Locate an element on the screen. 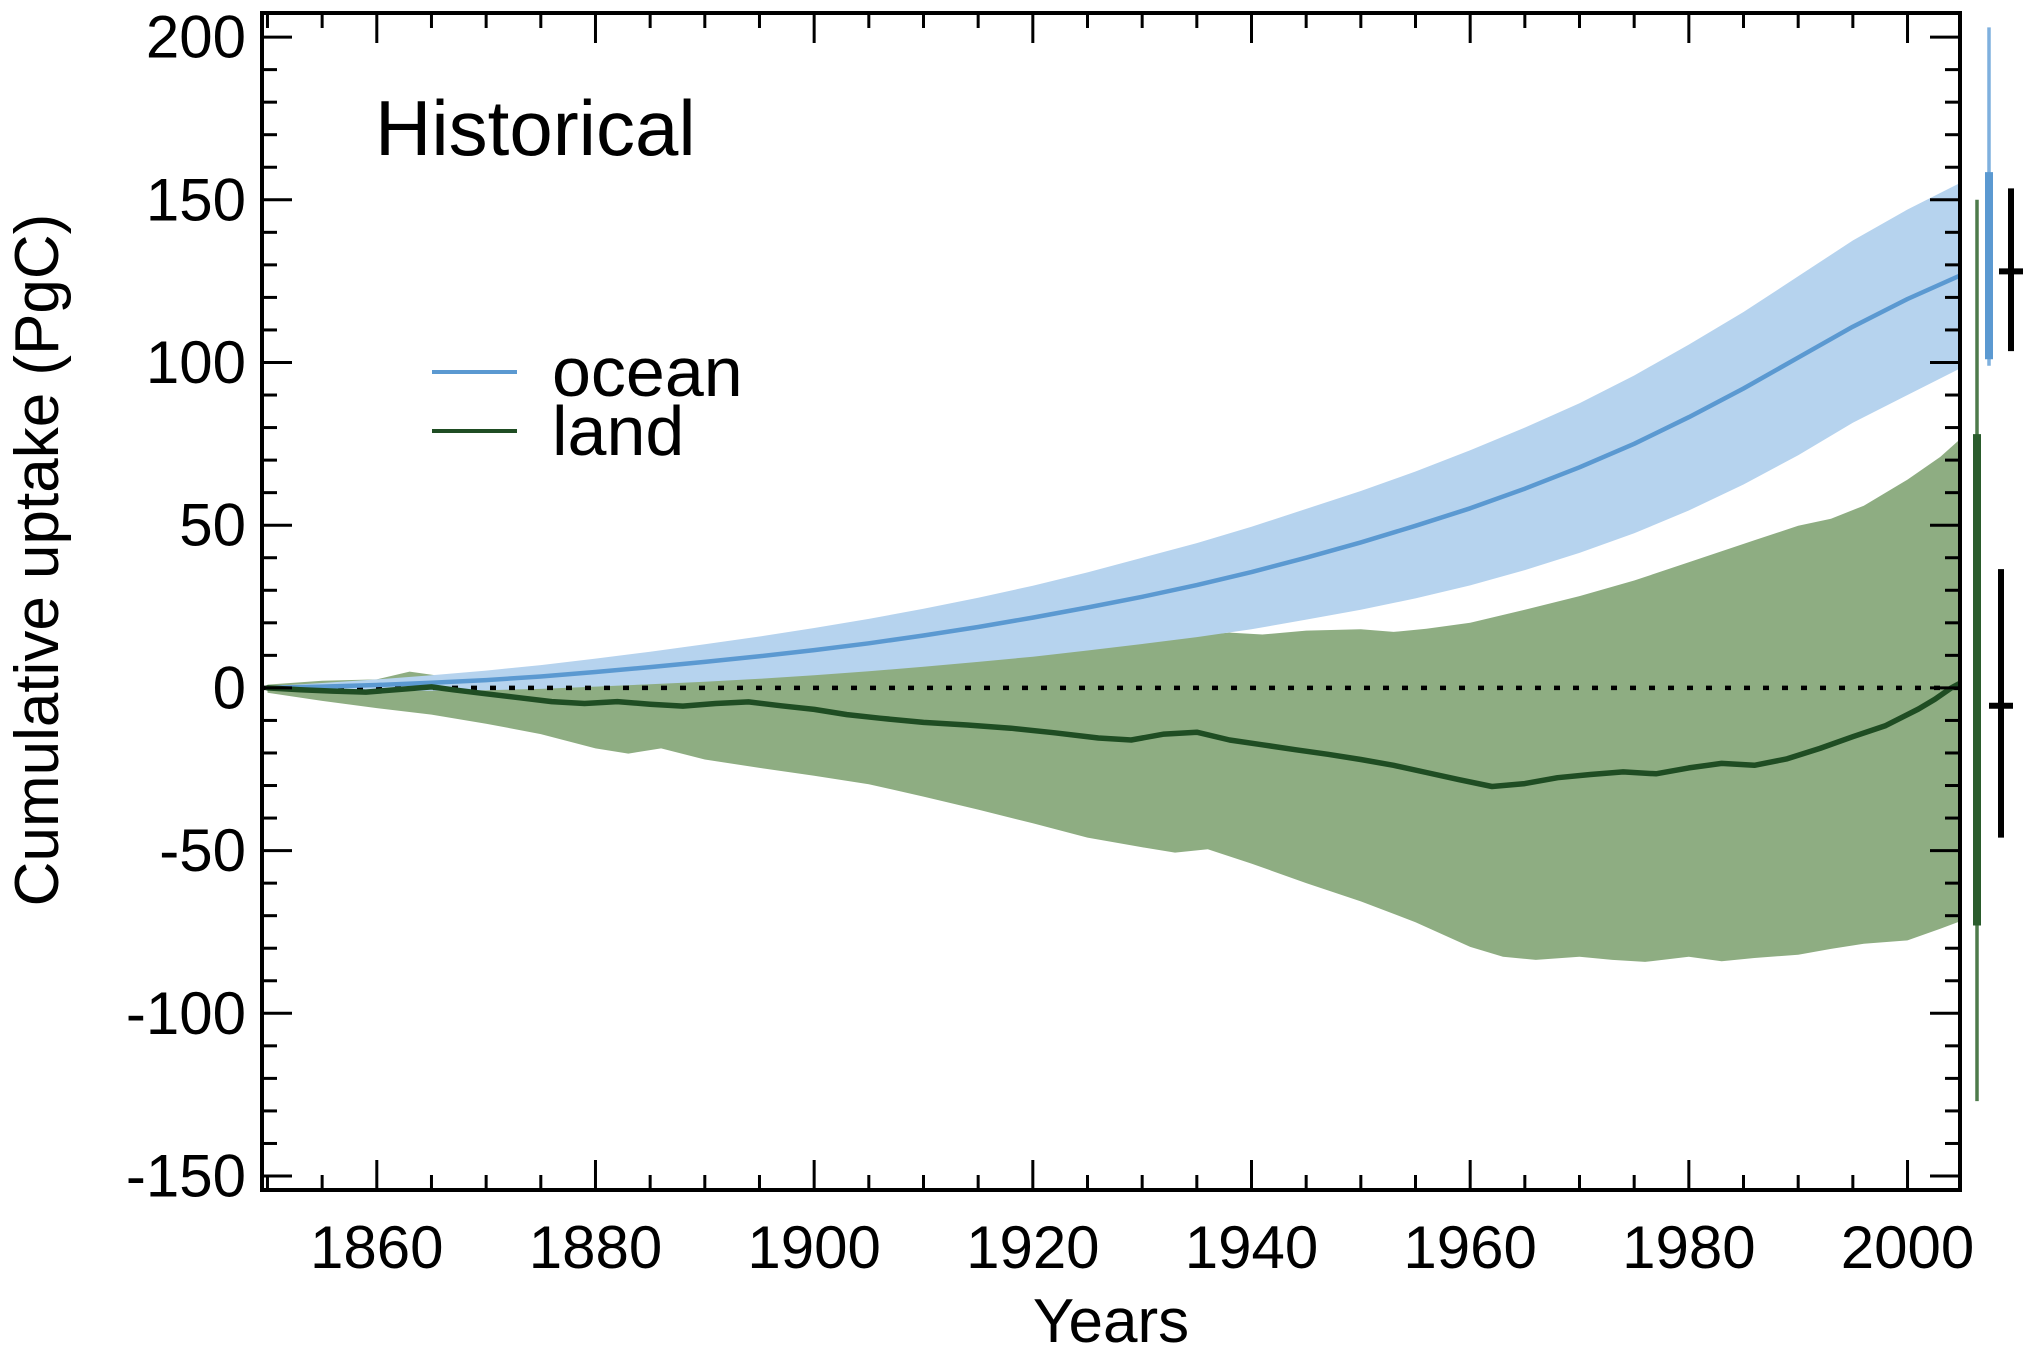  x-tick-label-1900: 1900 is located at coordinates (813, 1247).